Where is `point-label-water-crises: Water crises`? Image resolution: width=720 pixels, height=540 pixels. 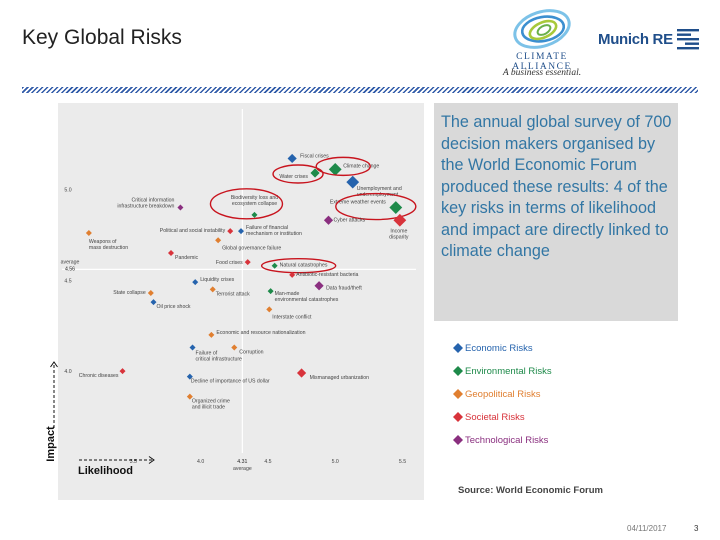 point-label-water-crises: Water crises is located at coordinates (293, 177).